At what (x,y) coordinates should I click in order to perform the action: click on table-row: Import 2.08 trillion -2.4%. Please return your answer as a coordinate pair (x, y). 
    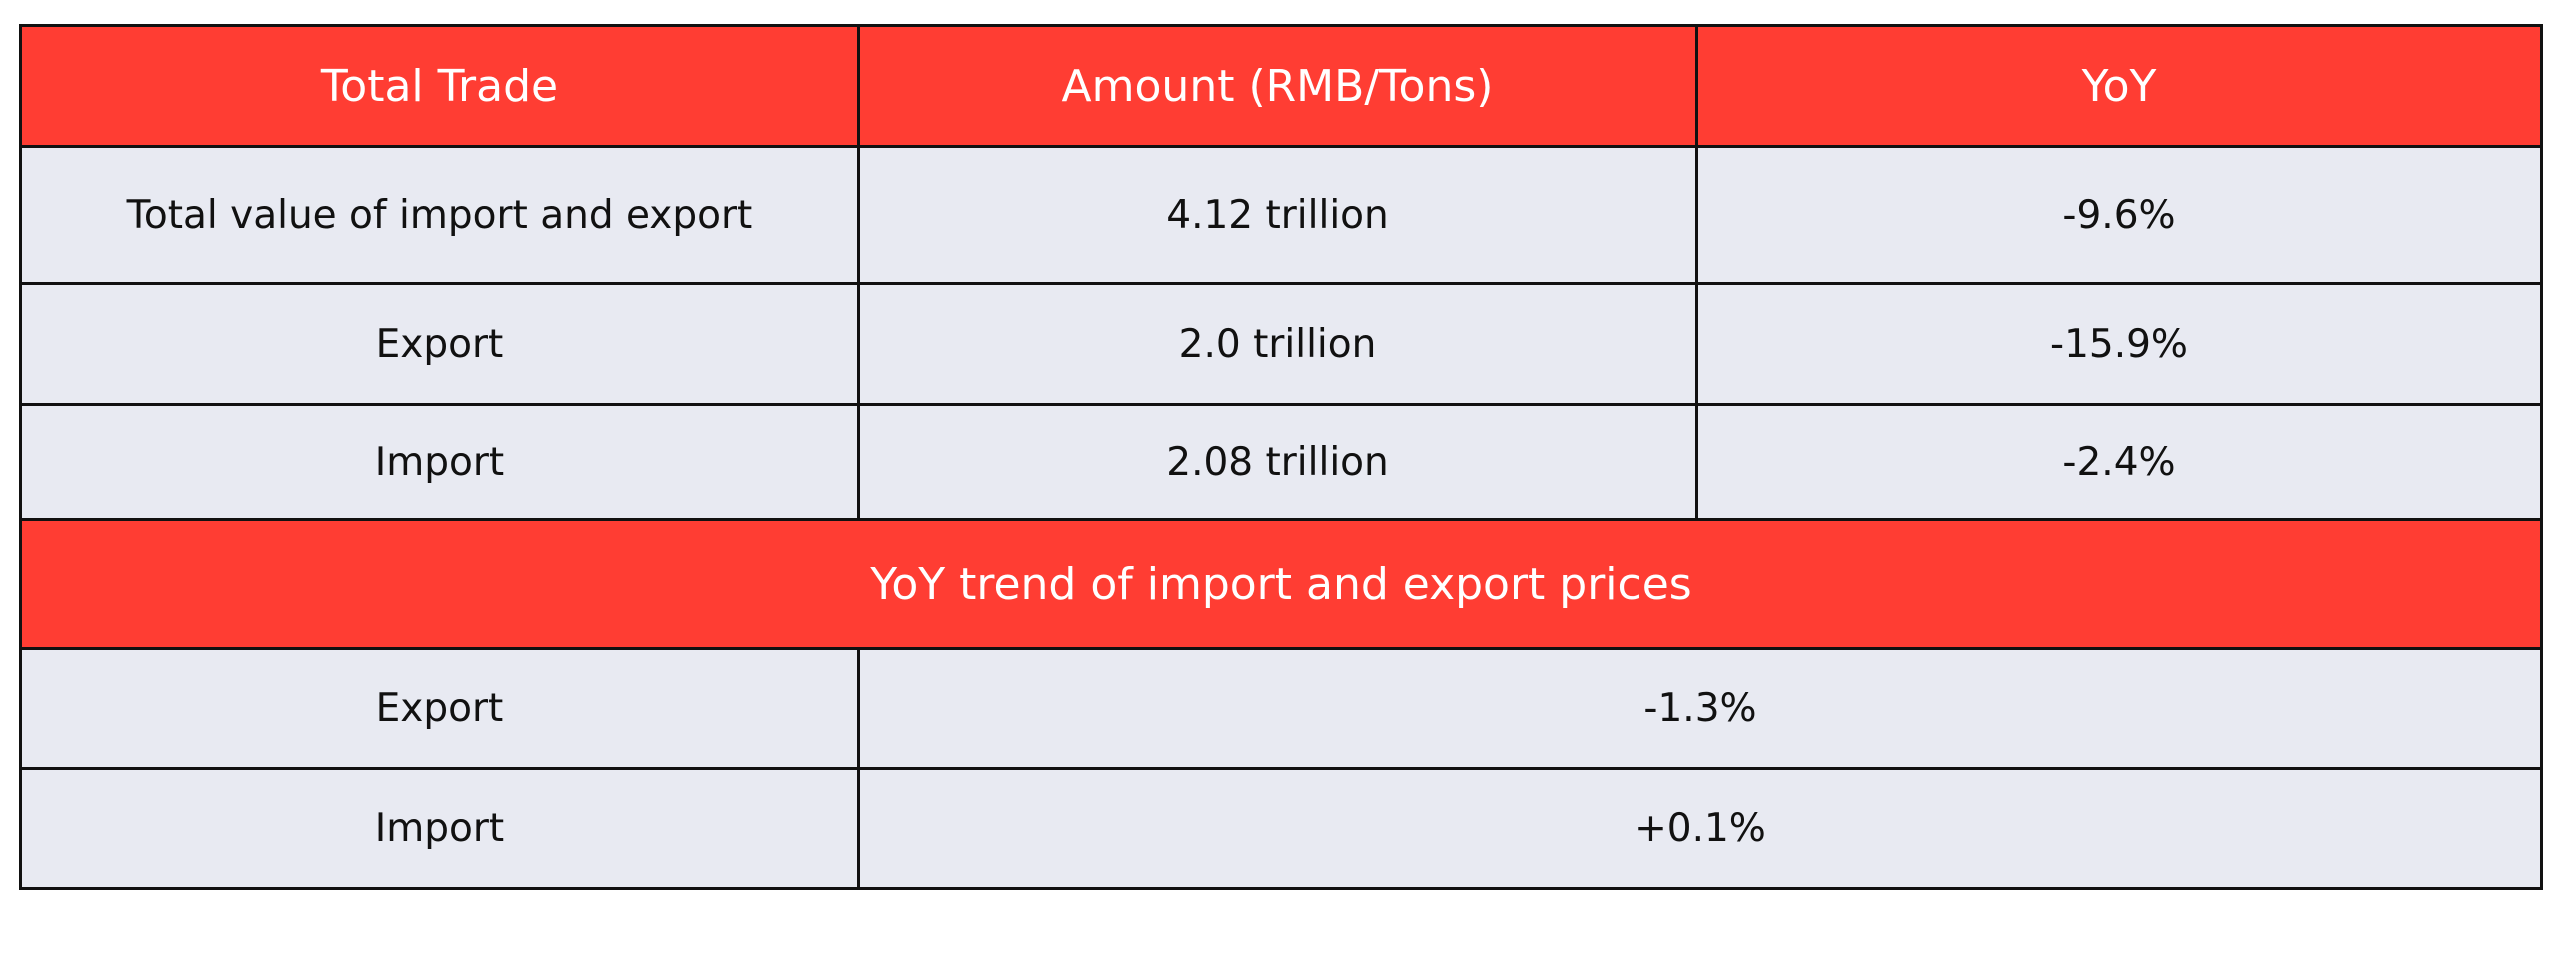
    Looking at the image, I should click on (1281, 462).